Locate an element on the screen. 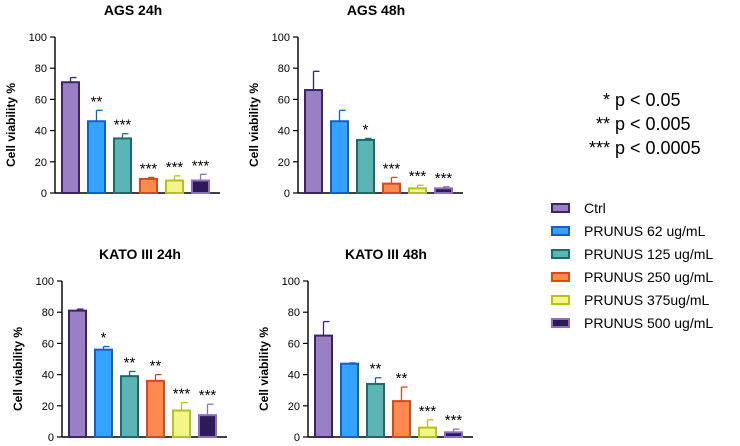 This screenshot has height=446, width=740. sig-key-text-3: p < 0.0005 is located at coordinates (658, 148).